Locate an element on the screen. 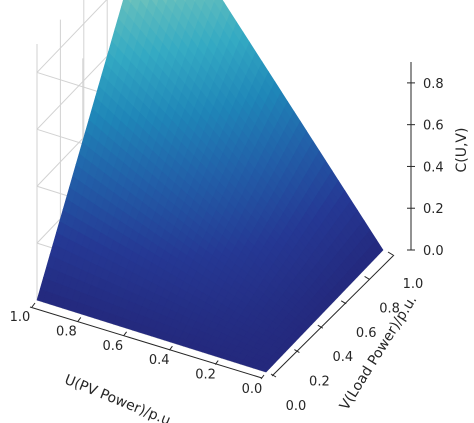  z-tick-label: 0.0 is located at coordinates (433, 251).